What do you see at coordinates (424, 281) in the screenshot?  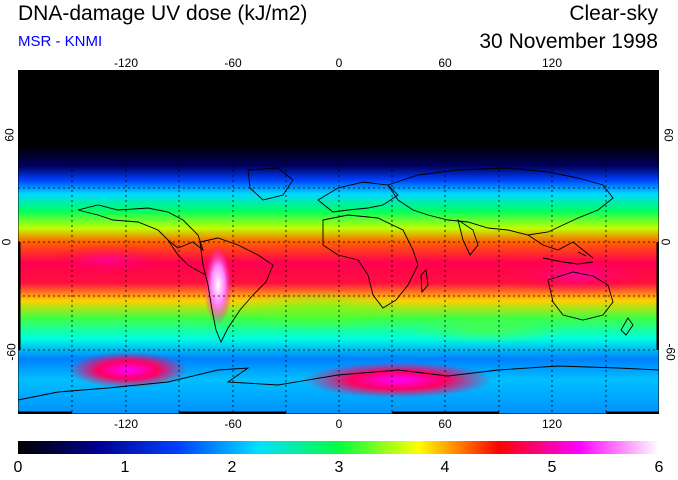 I see `coast-madagascar` at bounding box center [424, 281].